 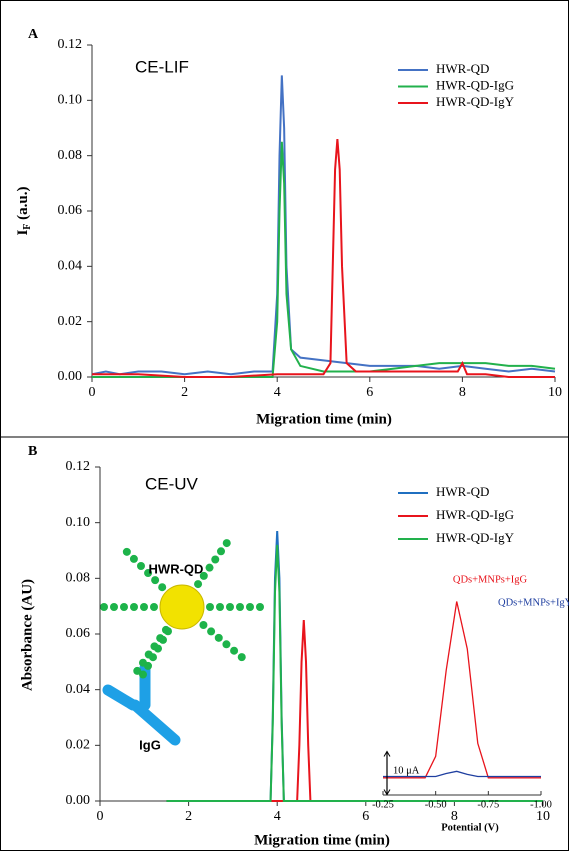 What do you see at coordinates (23, 233) in the screenshot?
I see `y-axis-title-part: I` at bounding box center [23, 233].